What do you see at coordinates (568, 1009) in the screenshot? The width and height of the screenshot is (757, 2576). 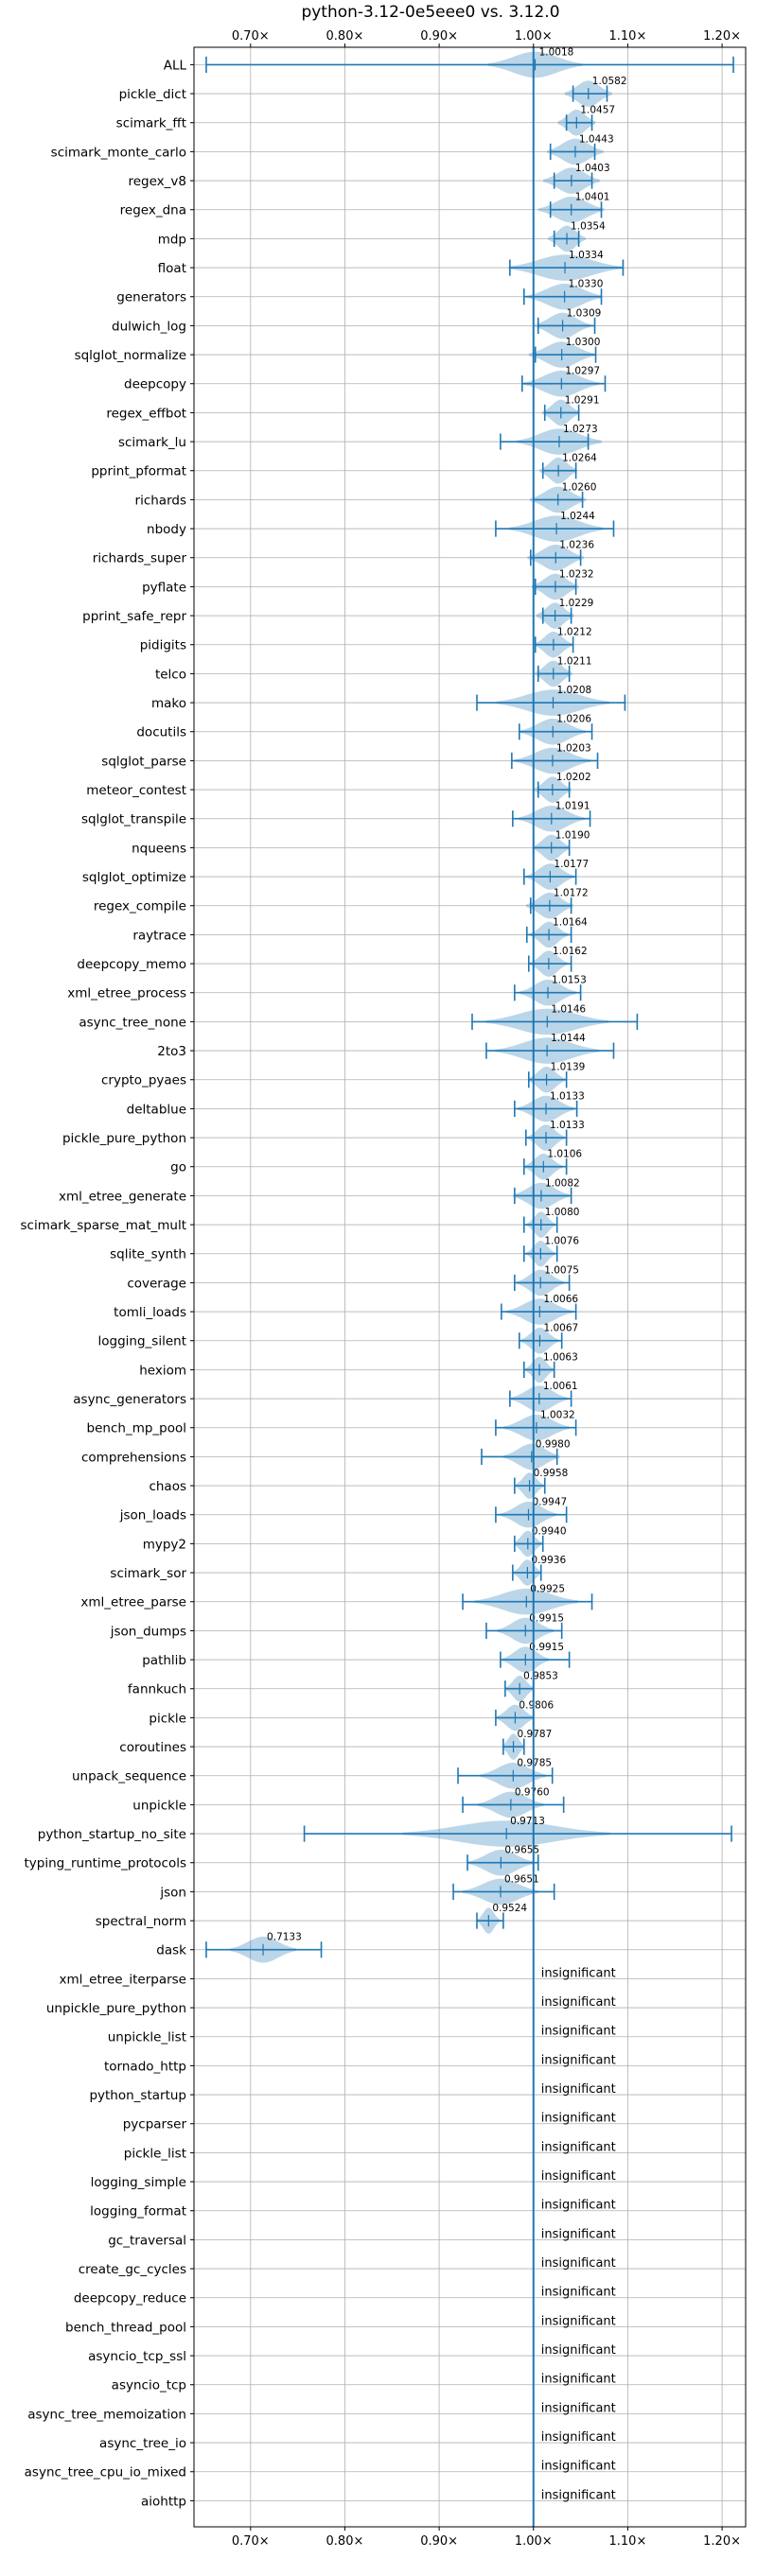 I see `mean-label: 1.0146` at bounding box center [568, 1009].